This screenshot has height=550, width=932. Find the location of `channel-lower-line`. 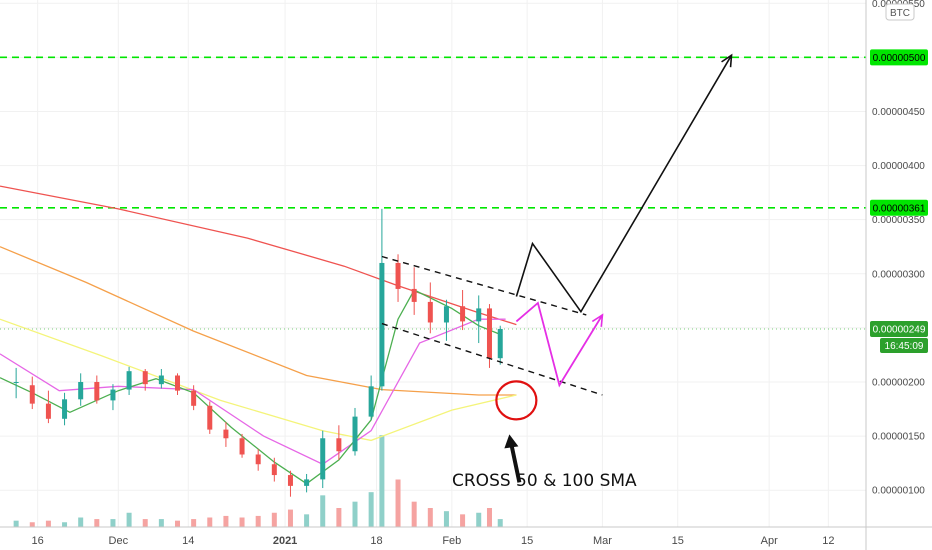

channel-lower-line is located at coordinates (492, 359).